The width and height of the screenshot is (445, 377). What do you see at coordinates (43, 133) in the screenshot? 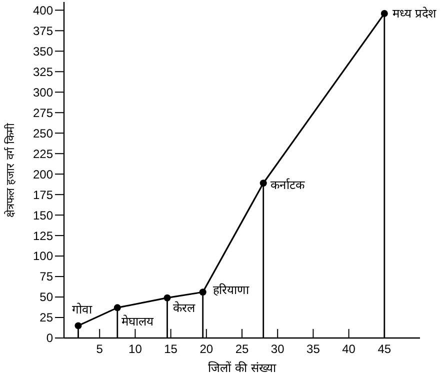
I see `y-tick-label: 250` at bounding box center [43, 133].